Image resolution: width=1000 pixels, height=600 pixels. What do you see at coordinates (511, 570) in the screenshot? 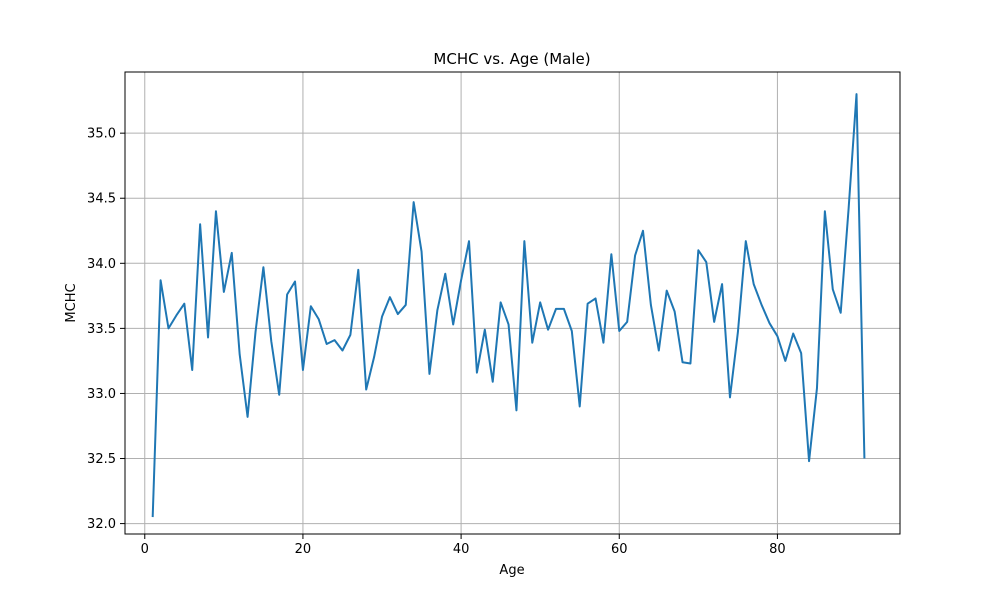
I see `x-axis-label: Age` at bounding box center [511, 570].